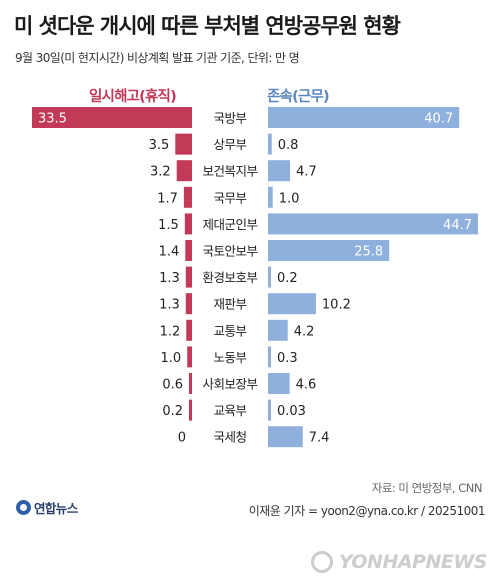 The height and width of the screenshot is (583, 499). I want to click on category-label: 국토안보부, so click(229, 251).